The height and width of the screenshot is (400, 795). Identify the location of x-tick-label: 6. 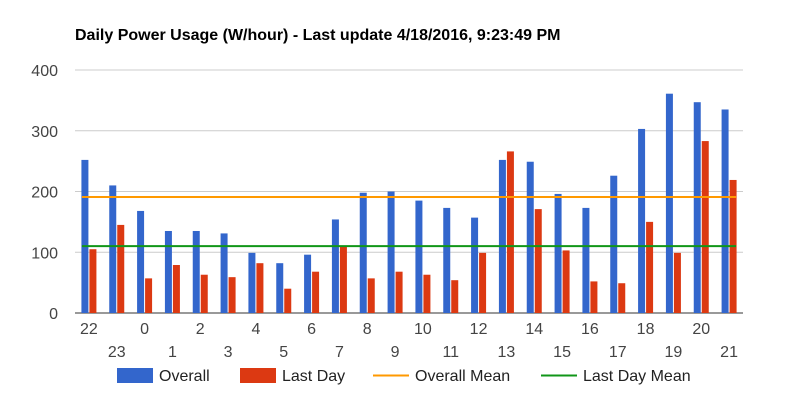
(311, 329).